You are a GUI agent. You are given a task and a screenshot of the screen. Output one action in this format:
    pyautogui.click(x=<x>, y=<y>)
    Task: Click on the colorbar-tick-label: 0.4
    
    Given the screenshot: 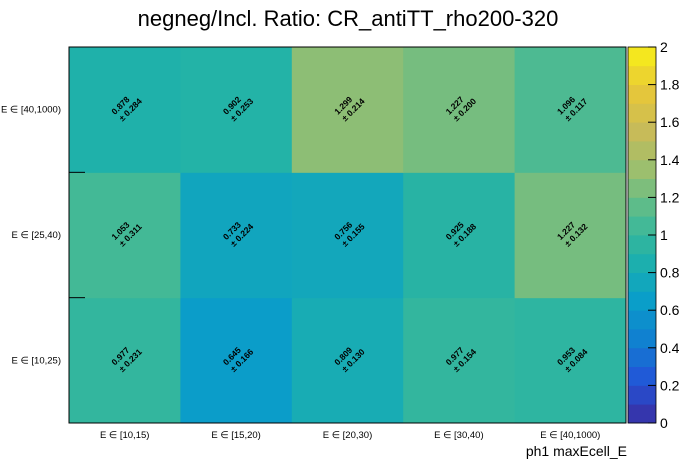 What is the action you would take?
    pyautogui.click(x=670, y=348)
    